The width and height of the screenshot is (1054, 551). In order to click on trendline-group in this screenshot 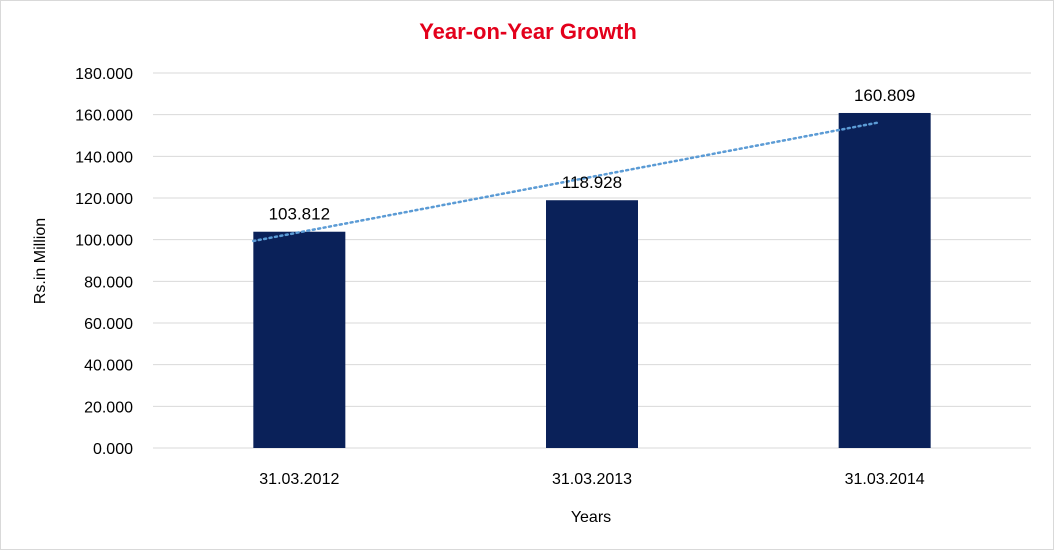, I will do `click(566, 182)`.